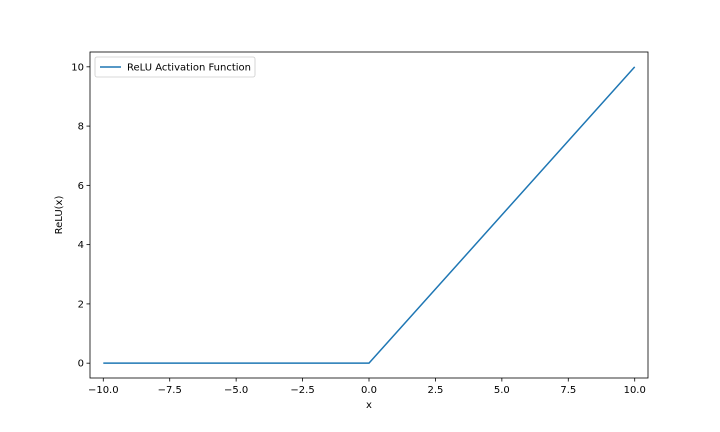 The image size is (720, 432). I want to click on x-axis-ticks: −10.0 −7.5 −5.0 −2.5 0.0 2.5 5.0 7.5 10.0, so click(367, 387).